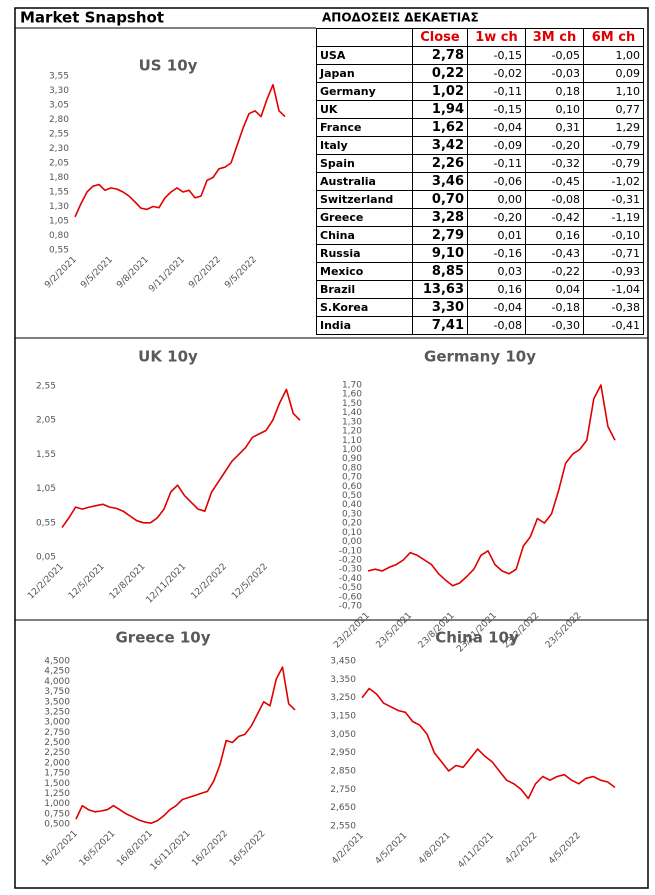 The height and width of the screenshot is (895, 655). Describe the element at coordinates (352, 459) in the screenshot. I see `y-tick-label: 0,90` at that location.